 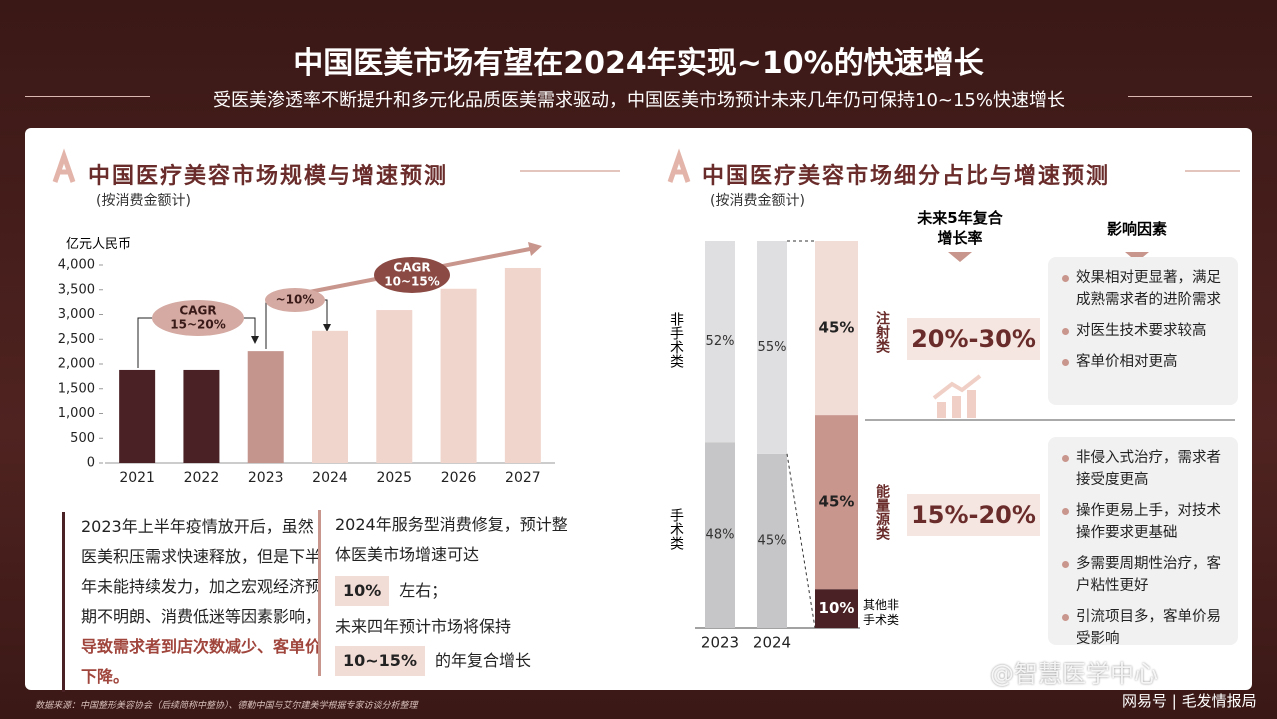 I want to click on y-tick-label: 500, so click(x=82, y=438).